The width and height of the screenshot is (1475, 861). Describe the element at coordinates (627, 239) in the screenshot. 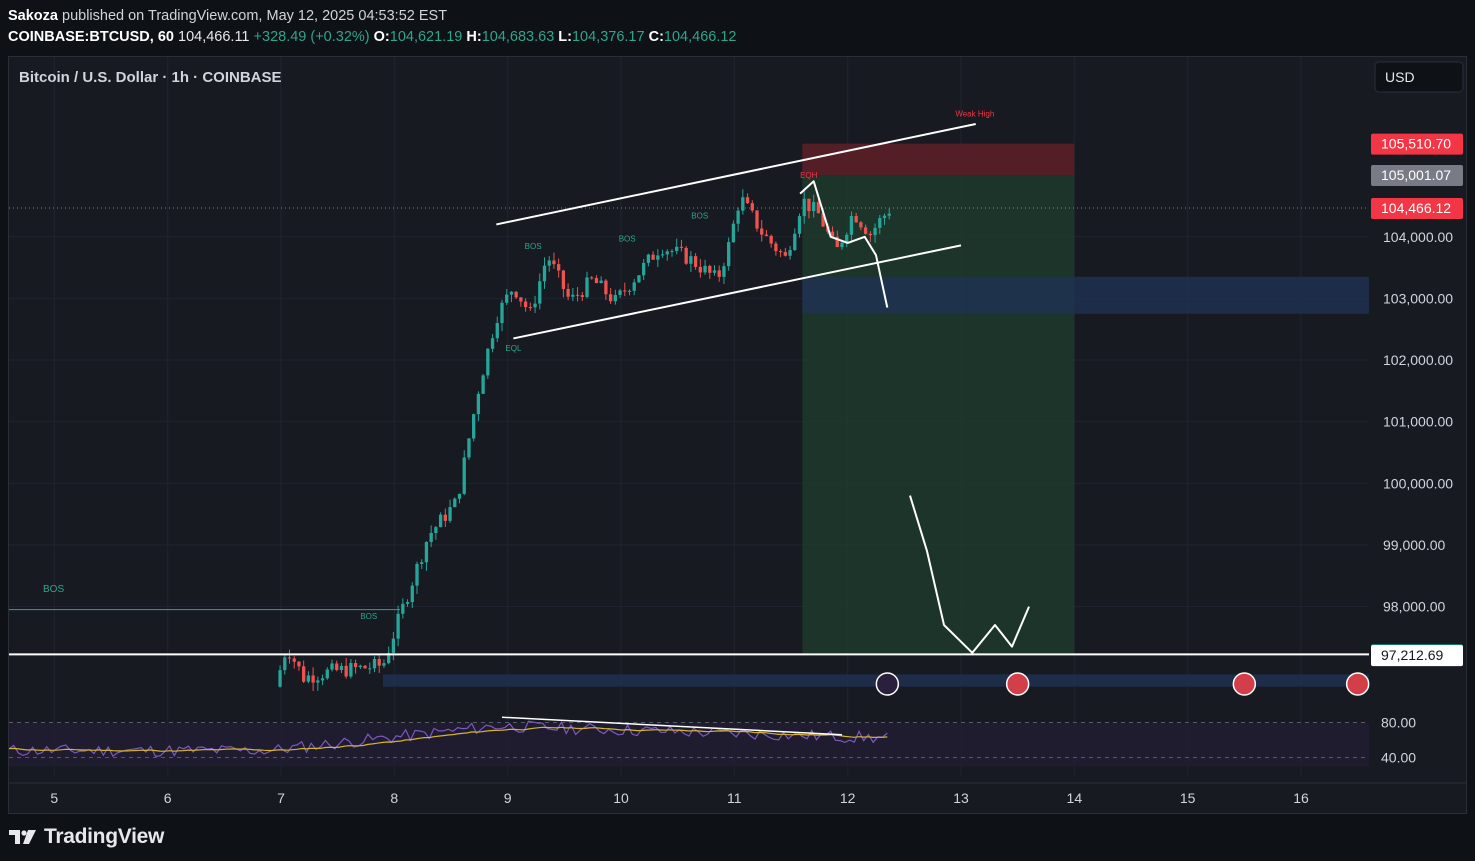

I see `chart-label: BOS` at that location.